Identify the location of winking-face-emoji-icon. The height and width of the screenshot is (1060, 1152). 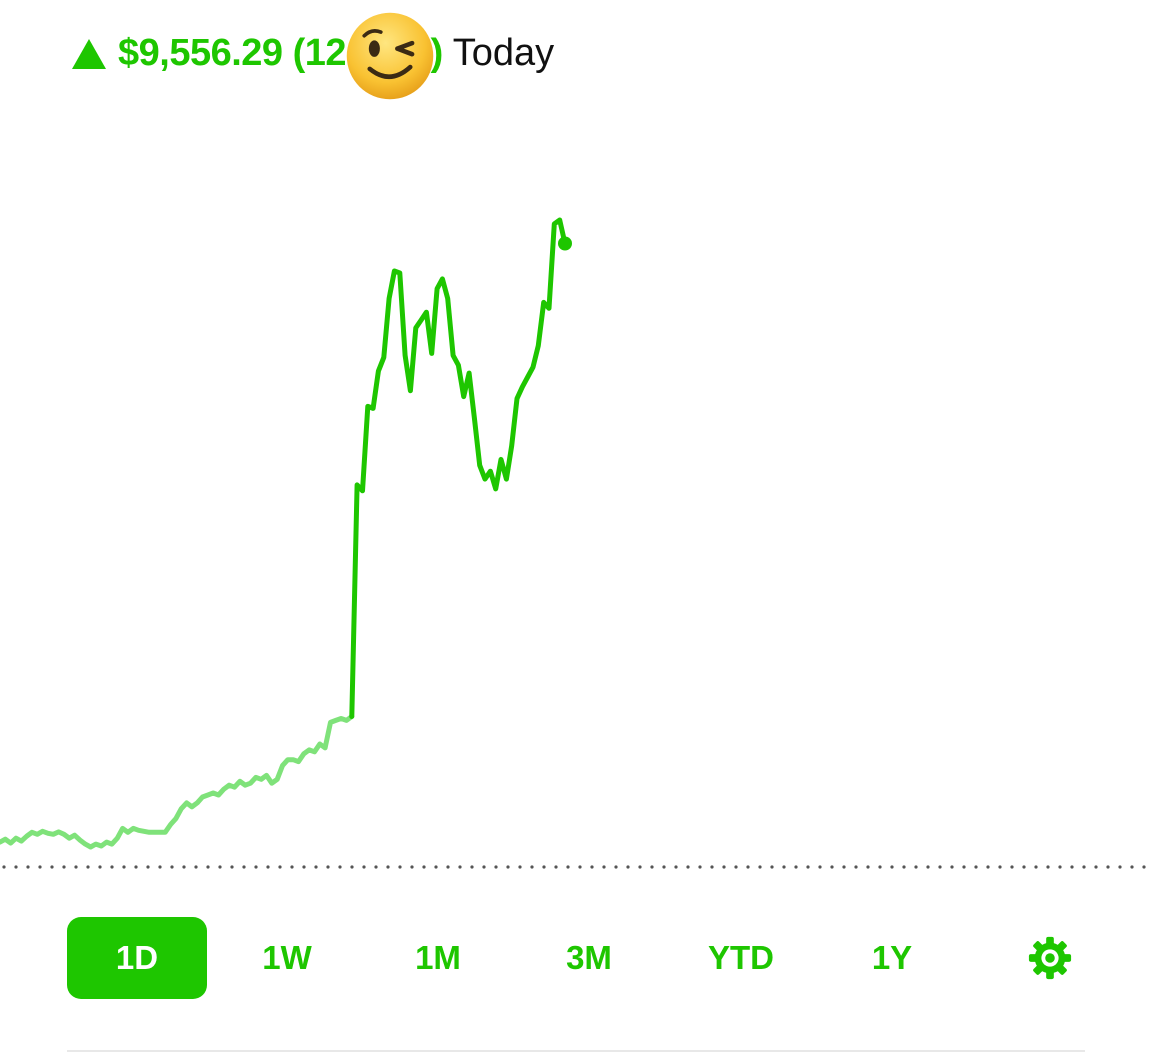
(390, 56).